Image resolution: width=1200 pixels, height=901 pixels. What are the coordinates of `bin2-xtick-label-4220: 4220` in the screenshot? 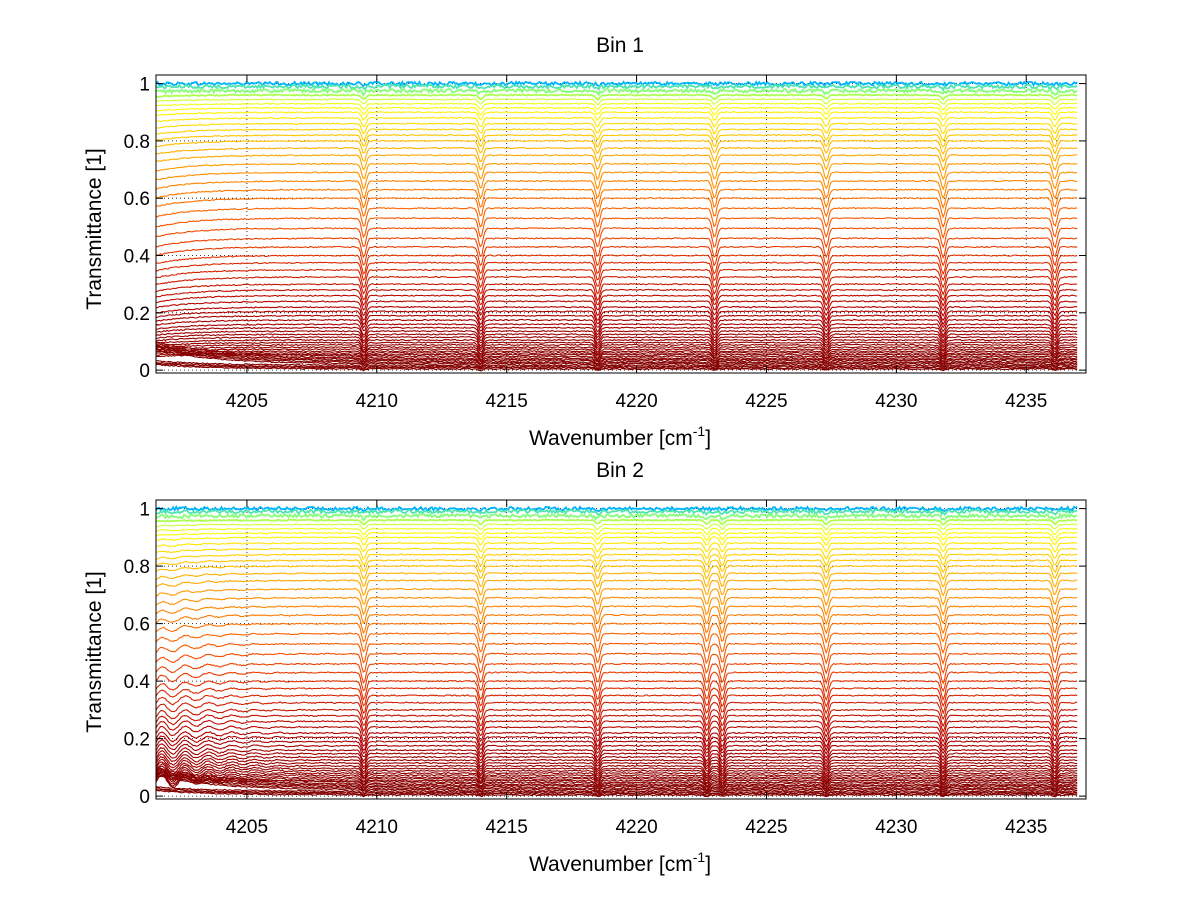 It's located at (636, 827).